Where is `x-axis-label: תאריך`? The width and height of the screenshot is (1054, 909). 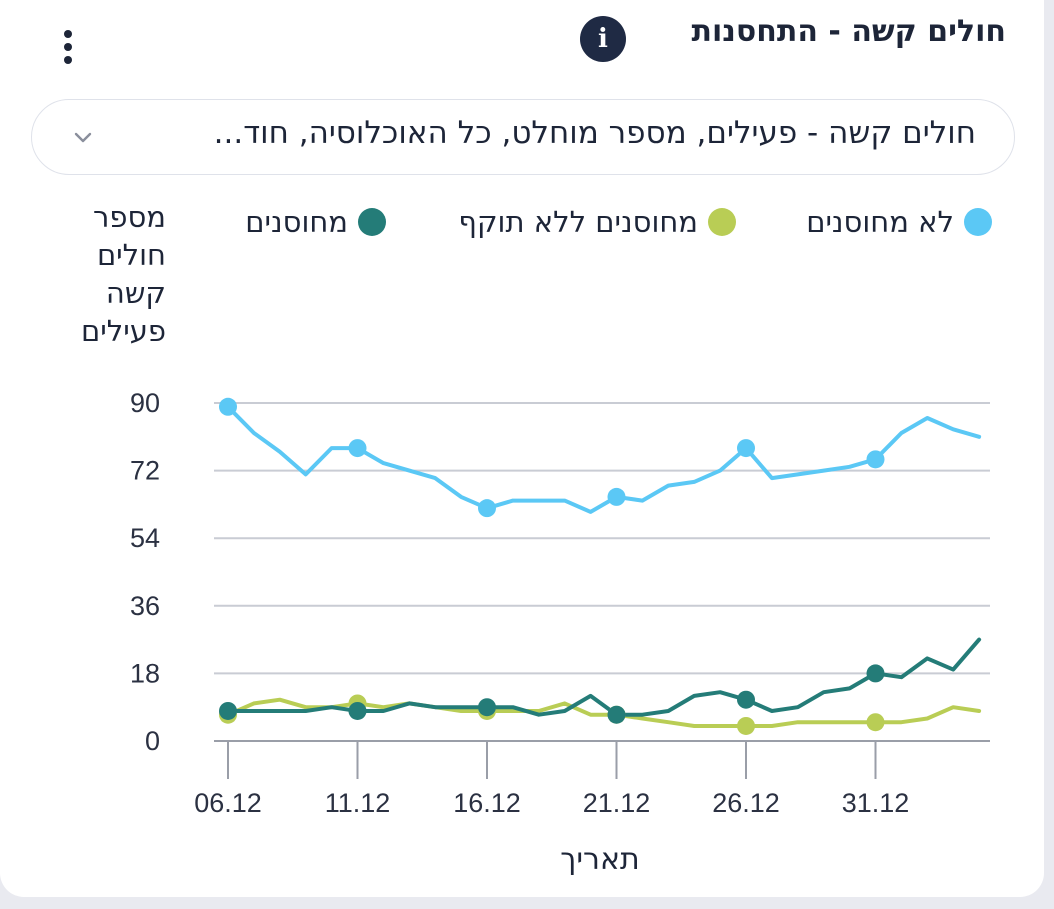
x-axis-label: תאריך is located at coordinates (600, 859).